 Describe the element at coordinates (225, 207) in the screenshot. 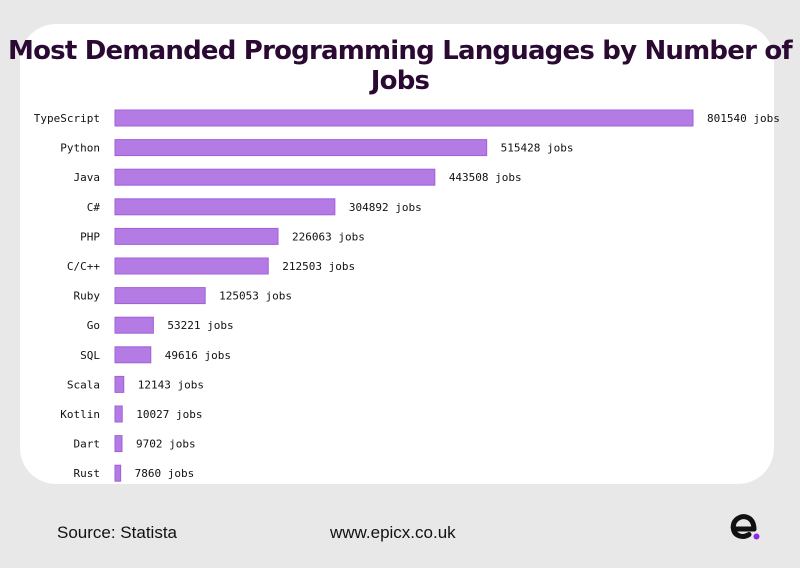

I see `bar-c` at that location.